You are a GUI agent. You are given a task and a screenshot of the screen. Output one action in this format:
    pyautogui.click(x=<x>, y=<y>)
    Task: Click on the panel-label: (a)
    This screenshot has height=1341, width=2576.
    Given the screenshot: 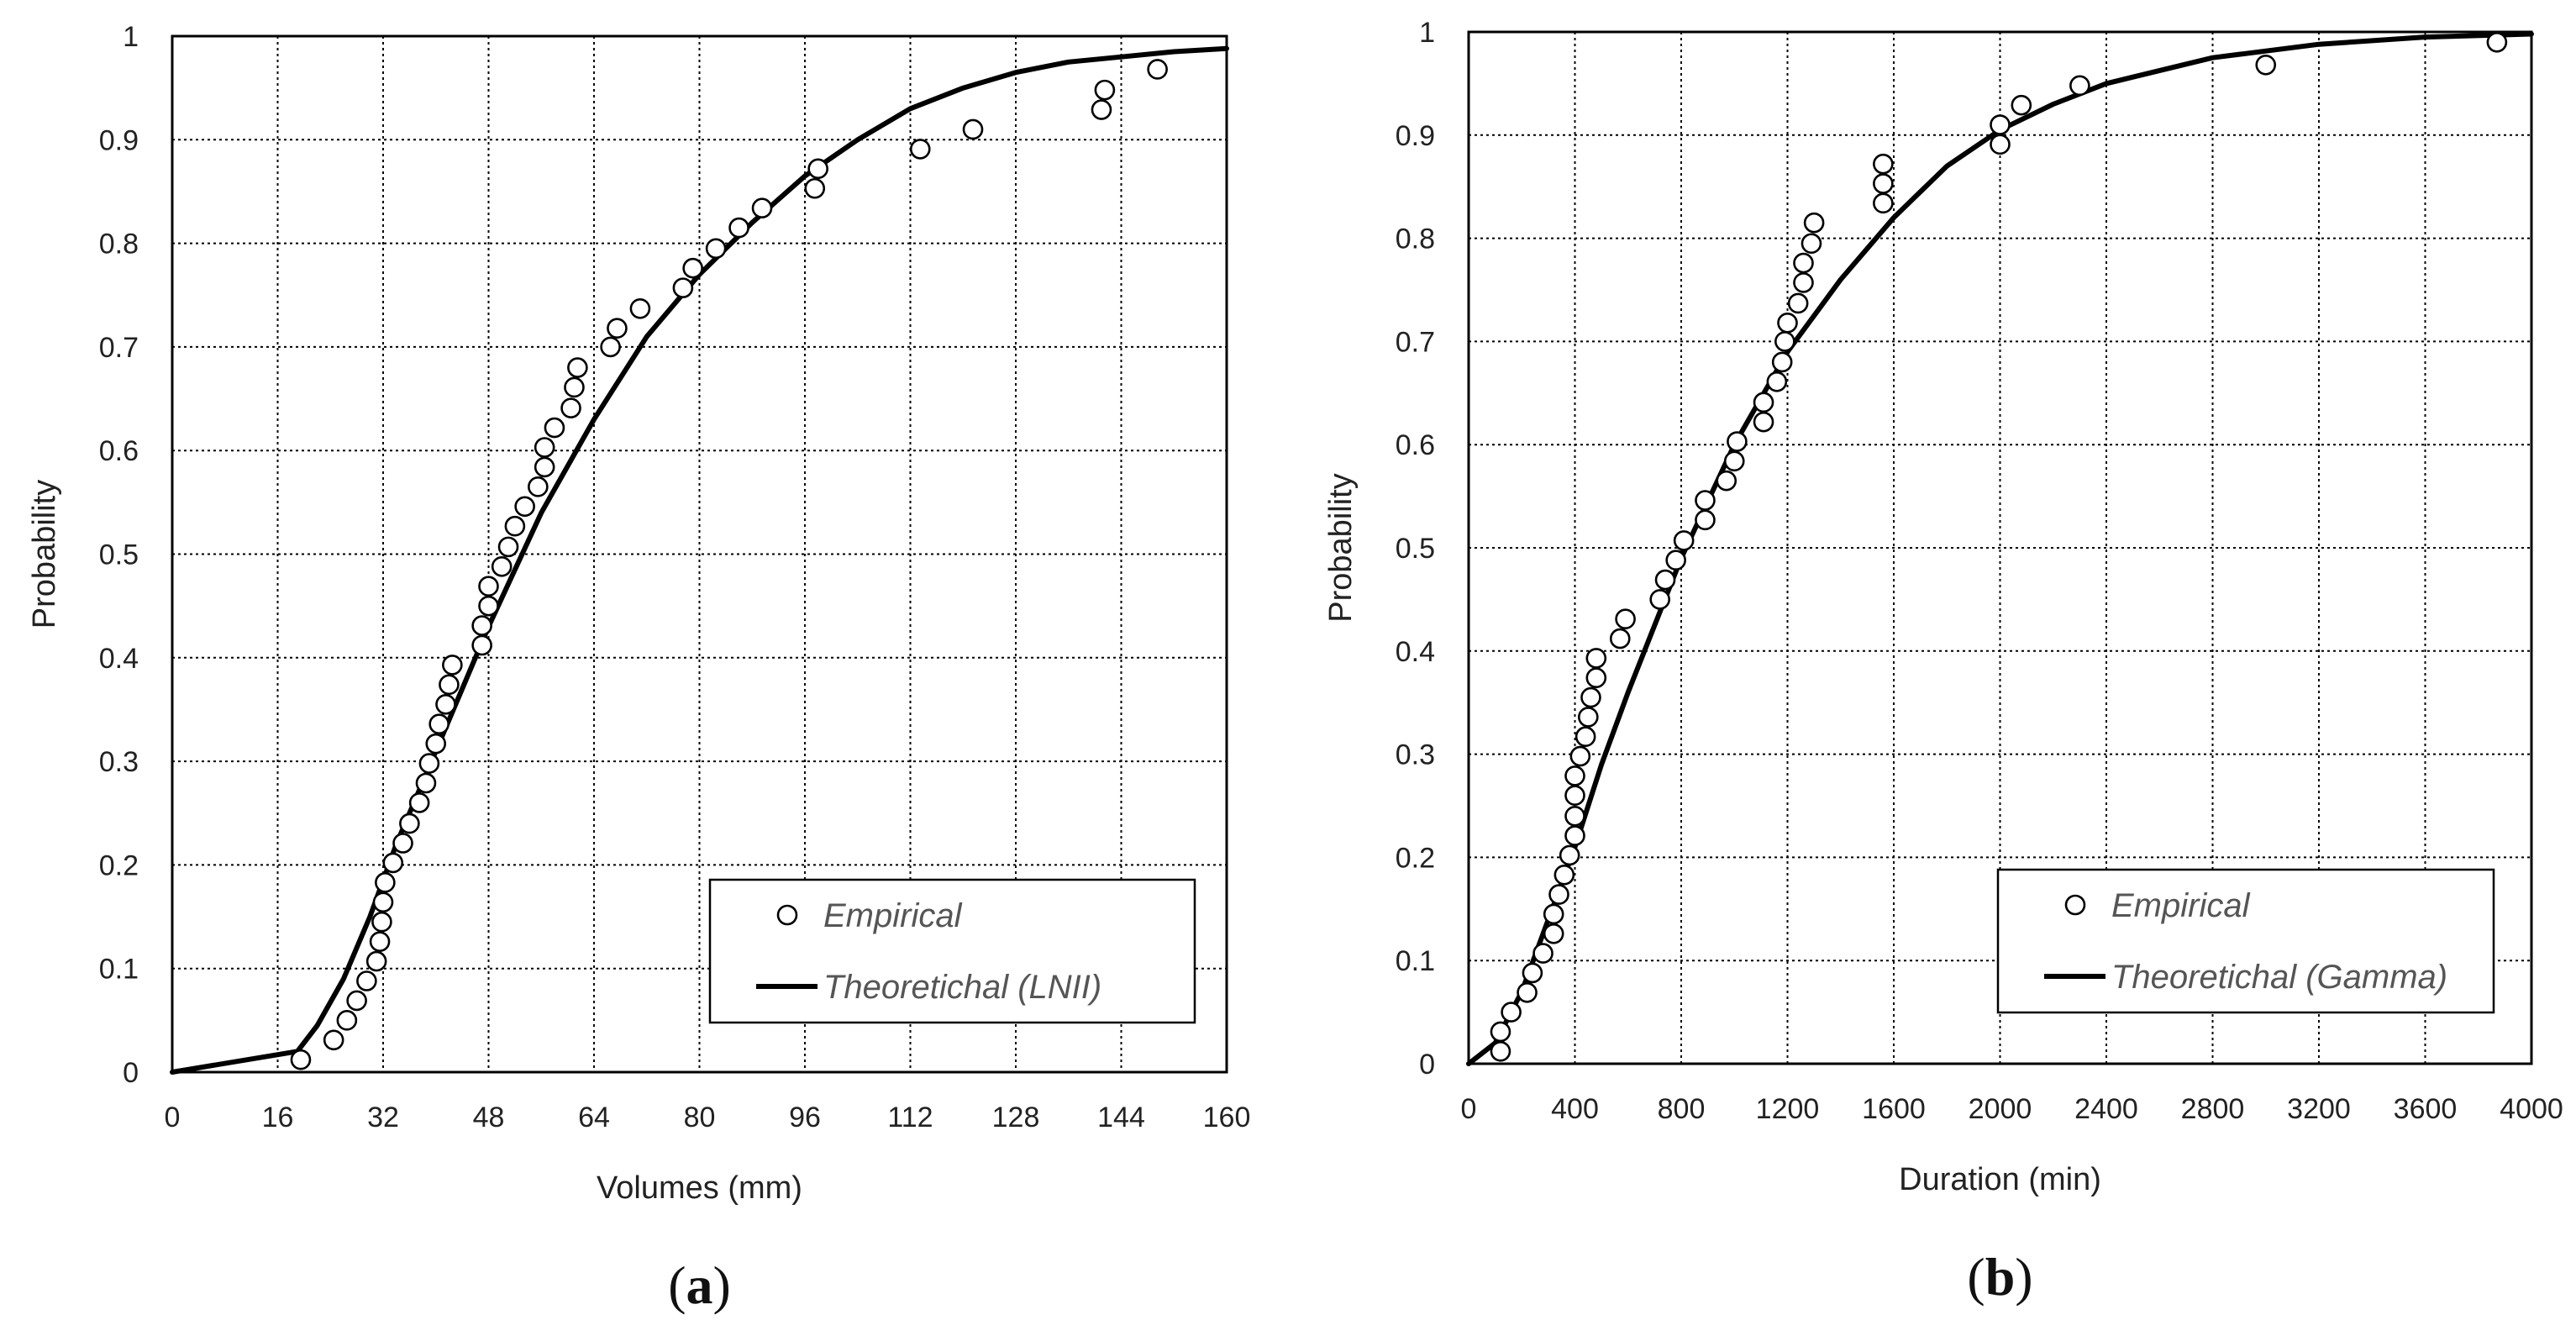 What is the action you would take?
    pyautogui.click(x=699, y=1285)
    